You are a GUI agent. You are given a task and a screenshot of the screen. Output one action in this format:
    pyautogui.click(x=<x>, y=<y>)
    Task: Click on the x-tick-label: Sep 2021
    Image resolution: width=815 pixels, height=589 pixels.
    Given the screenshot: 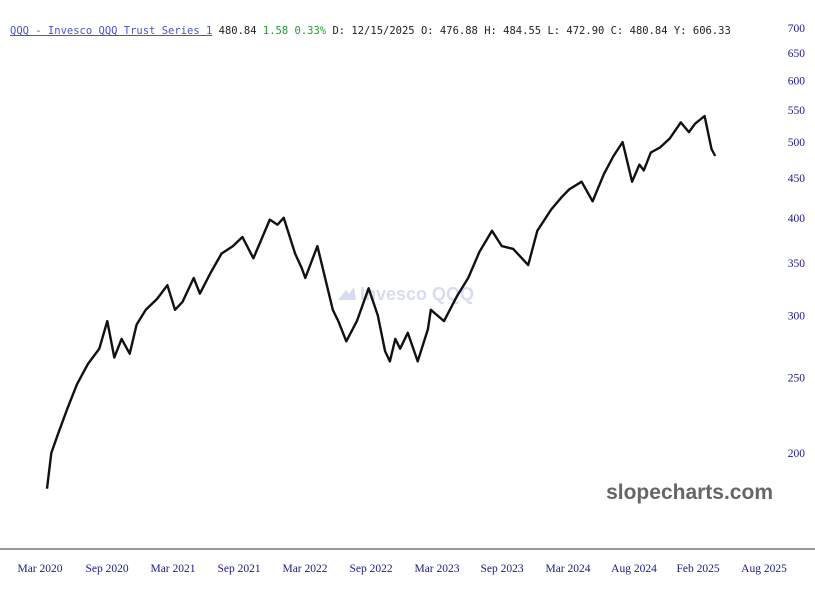 What is the action you would take?
    pyautogui.click(x=238, y=569)
    